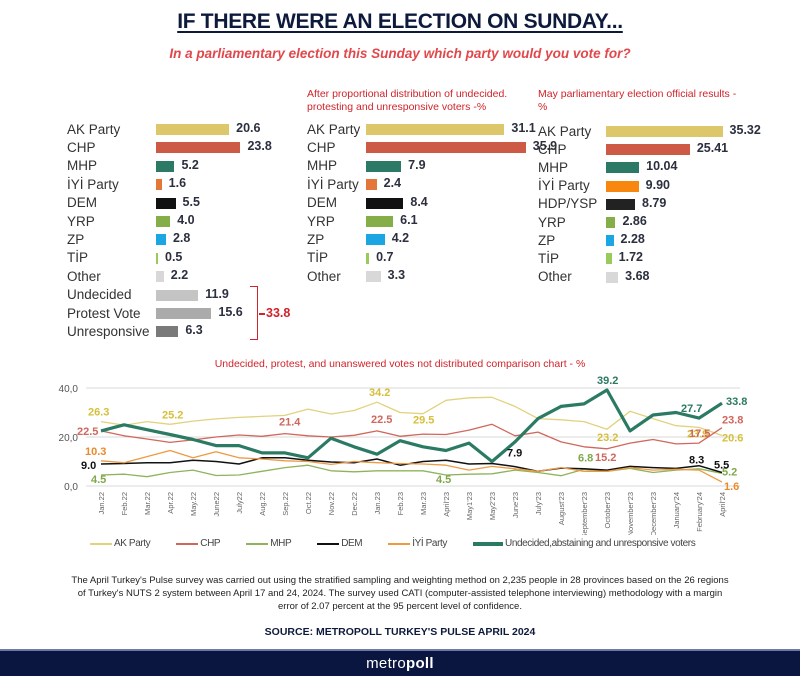 The width and height of the screenshot is (800, 676). What do you see at coordinates (736, 402) in the screenshot?
I see `data-label: 33.8` at bounding box center [736, 402].